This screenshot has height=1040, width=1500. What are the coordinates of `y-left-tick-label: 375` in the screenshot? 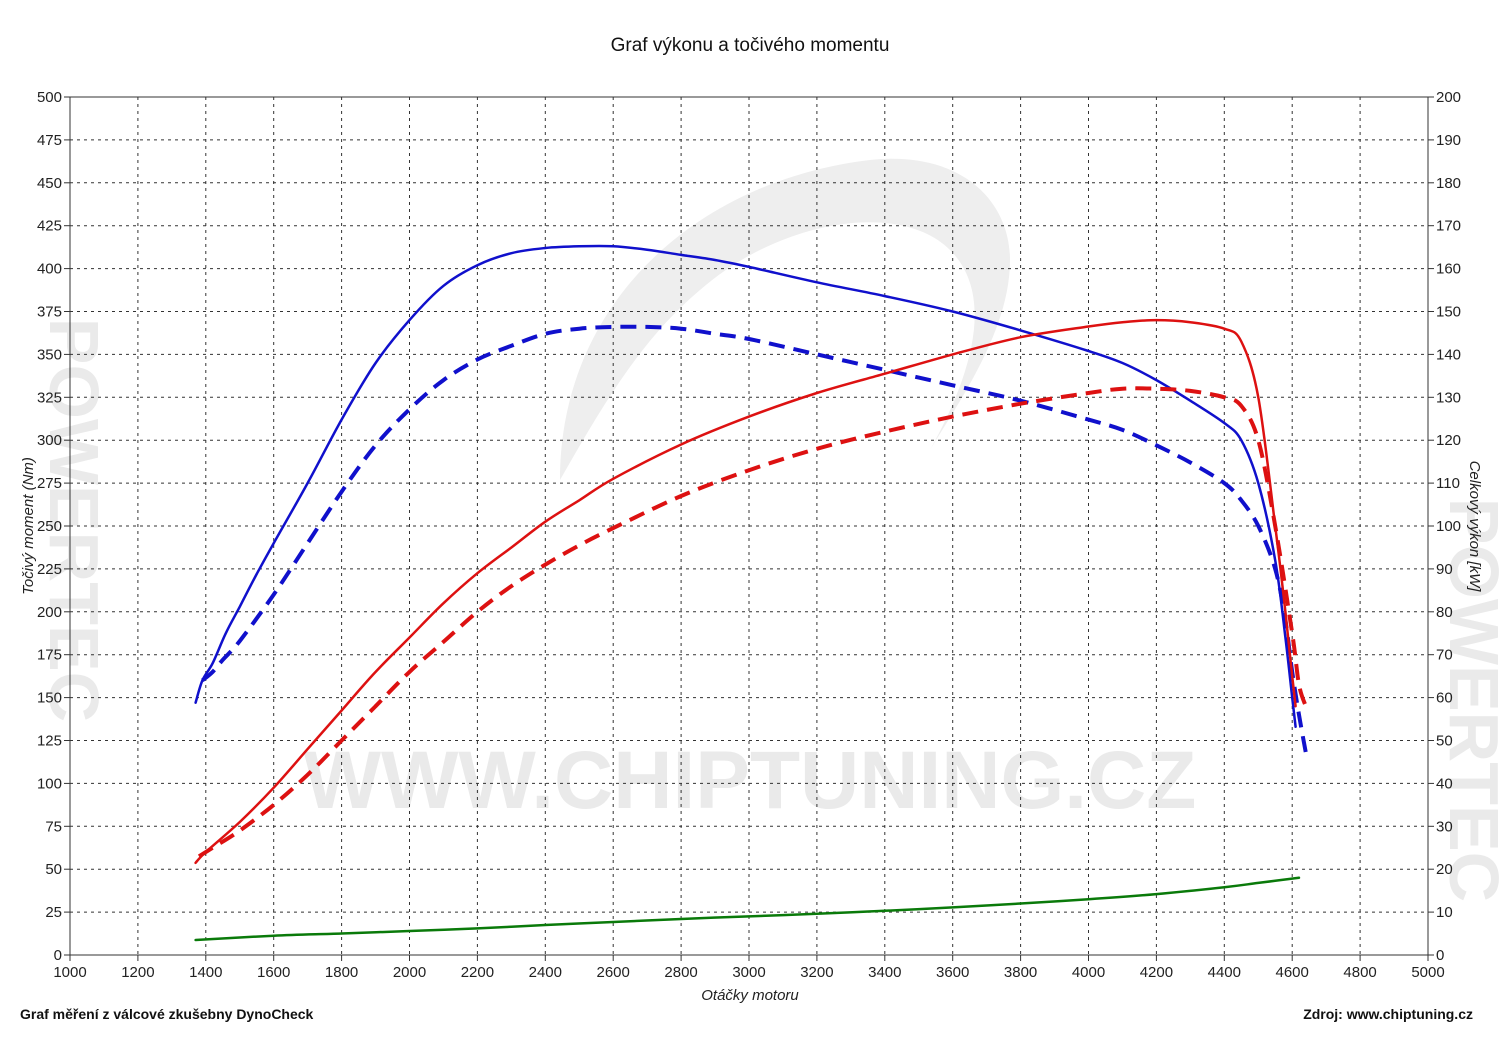 It's located at (49, 312).